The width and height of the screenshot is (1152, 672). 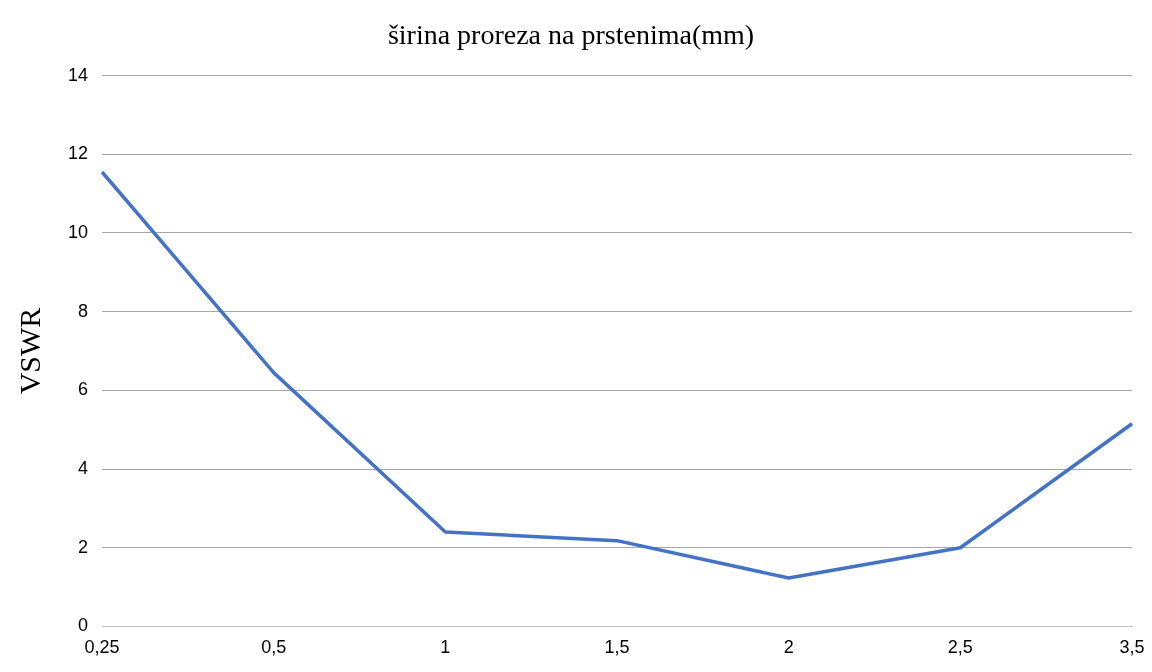 What do you see at coordinates (617, 647) in the screenshot?
I see `x-tick-label: 1,5` at bounding box center [617, 647].